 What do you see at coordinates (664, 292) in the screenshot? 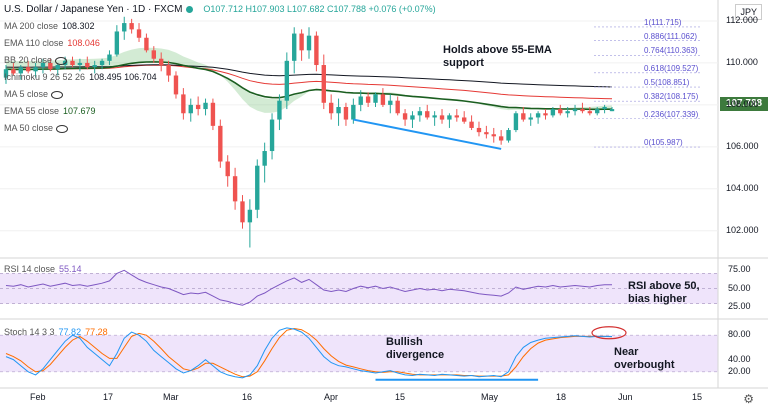
I see `annotation-rsi: RSI above 50, bias higher` at bounding box center [664, 292].